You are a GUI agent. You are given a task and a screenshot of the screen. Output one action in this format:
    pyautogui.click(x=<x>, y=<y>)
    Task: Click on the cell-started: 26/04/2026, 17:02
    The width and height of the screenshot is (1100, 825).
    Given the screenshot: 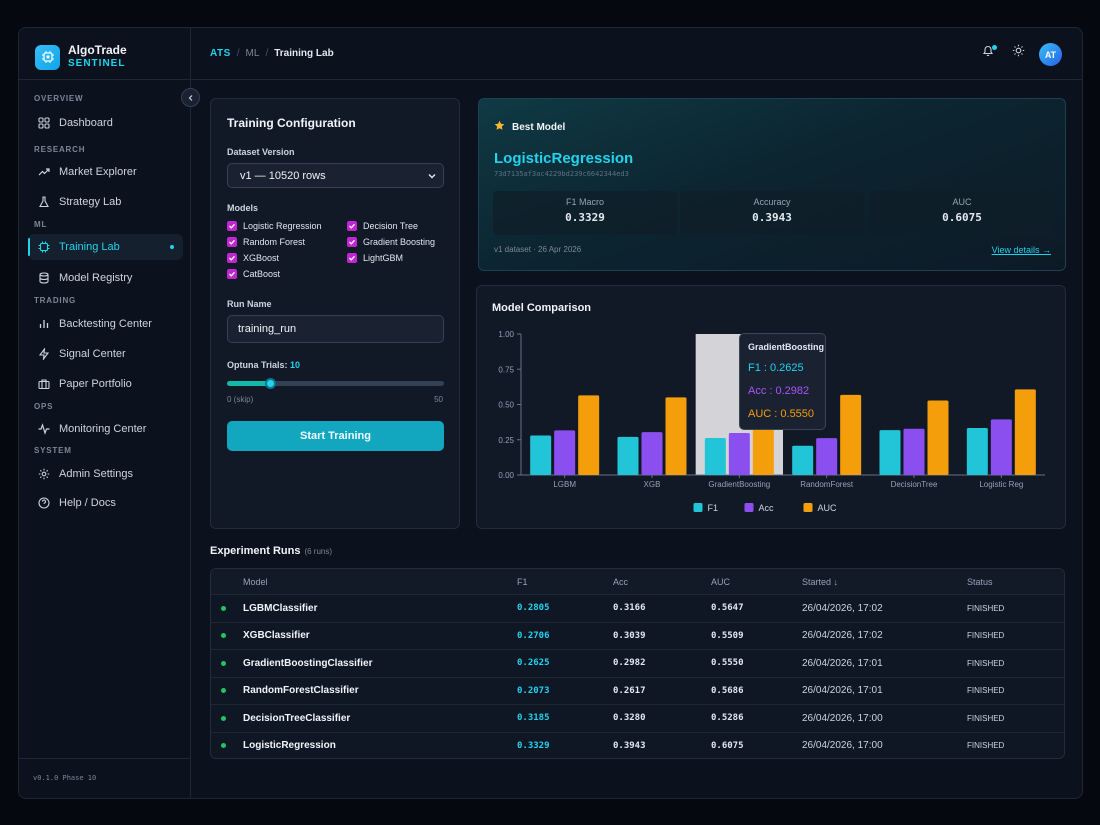 What is the action you would take?
    pyautogui.click(x=842, y=608)
    